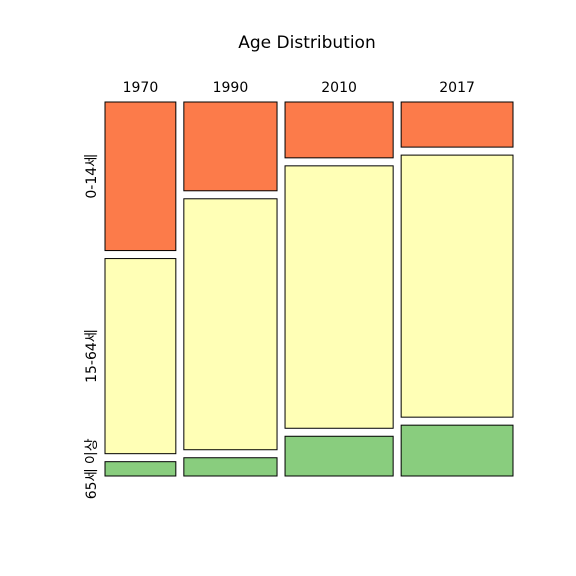 Image resolution: width=576 pixels, height=576 pixels. Describe the element at coordinates (141, 88) in the screenshot. I see `column-label-1970: 1970` at that location.